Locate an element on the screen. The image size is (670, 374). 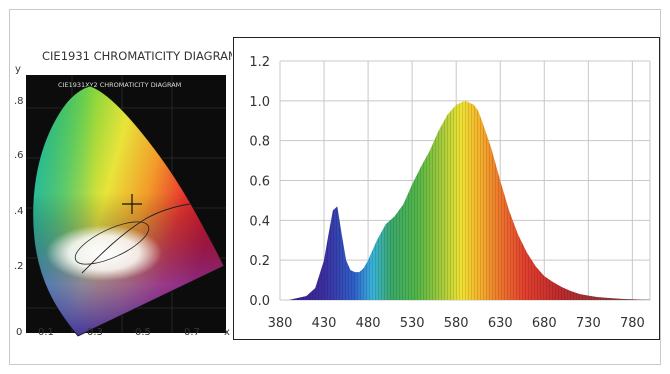
spd-y-tick-label: 0.8 is located at coordinates (259, 142).